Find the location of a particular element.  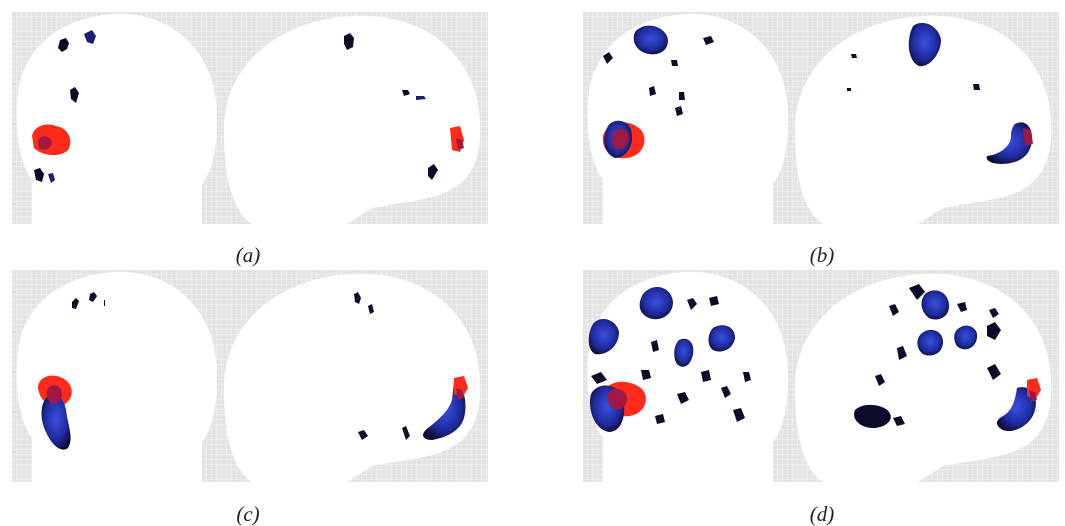

activation-blobs-d-left is located at coordinates (669, 359).